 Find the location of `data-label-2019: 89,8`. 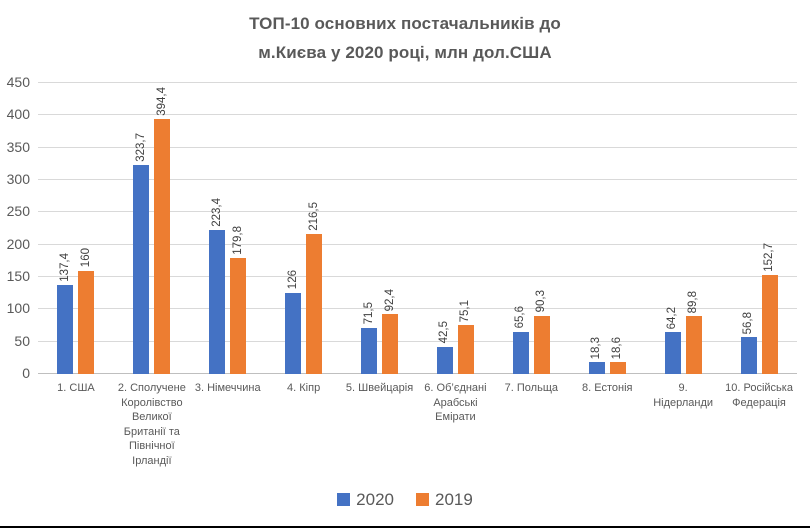

data-label-2019: 89,8 is located at coordinates (693, 301).